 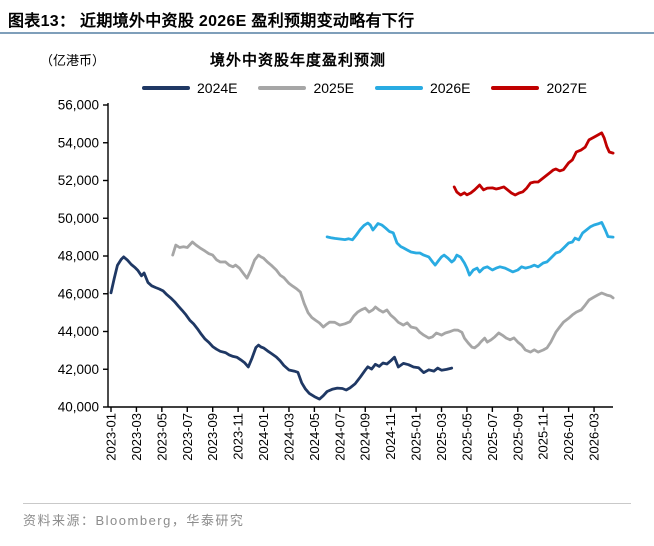 What do you see at coordinates (211, 21) in the screenshot?
I see `figure-title: 图表13： 近期境外中资股 2026E 盈利预期变动略有下行` at bounding box center [211, 21].